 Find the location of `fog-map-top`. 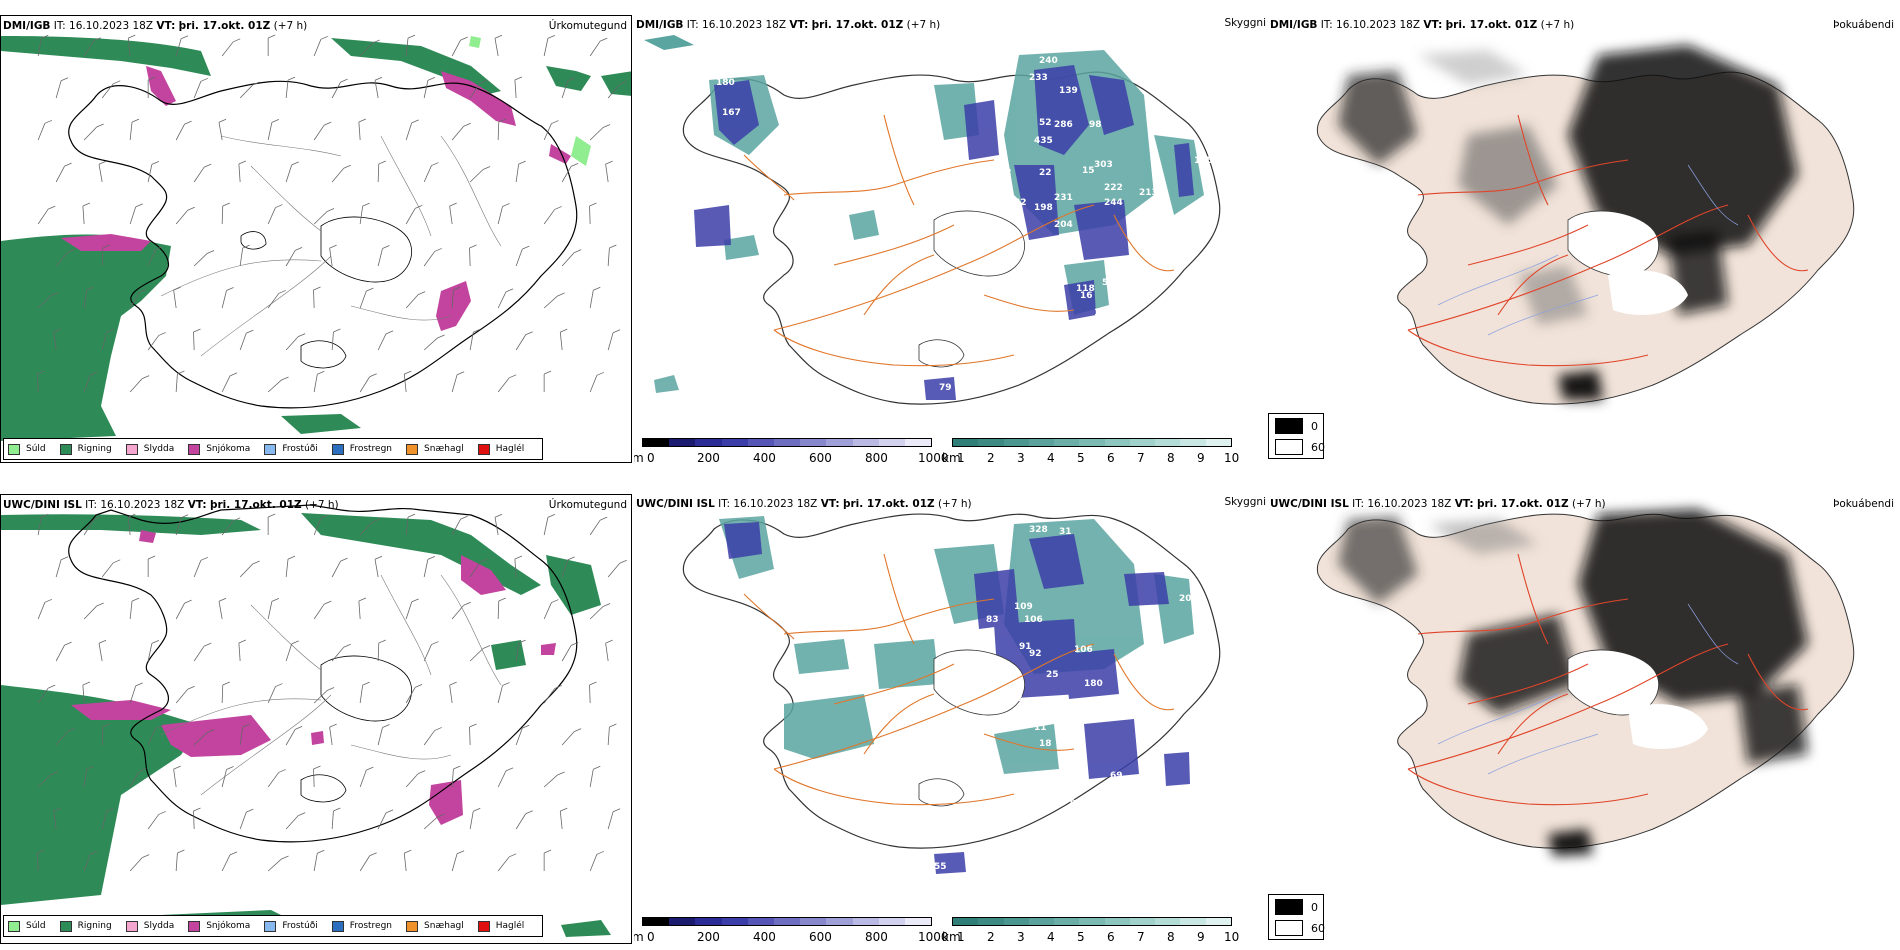

fog-map-top is located at coordinates (1585, 225).